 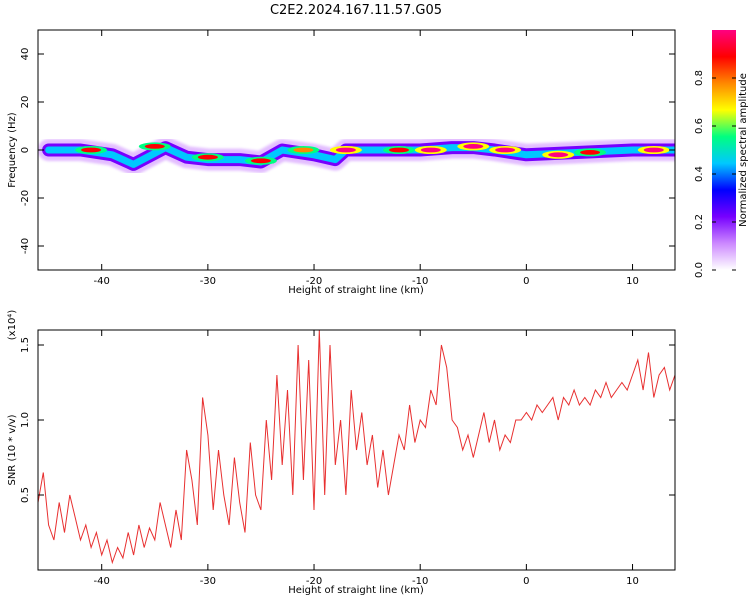 What do you see at coordinates (12, 449) in the screenshot?
I see `snr-y-axis-label: SNR (10 * v/v)` at bounding box center [12, 449].